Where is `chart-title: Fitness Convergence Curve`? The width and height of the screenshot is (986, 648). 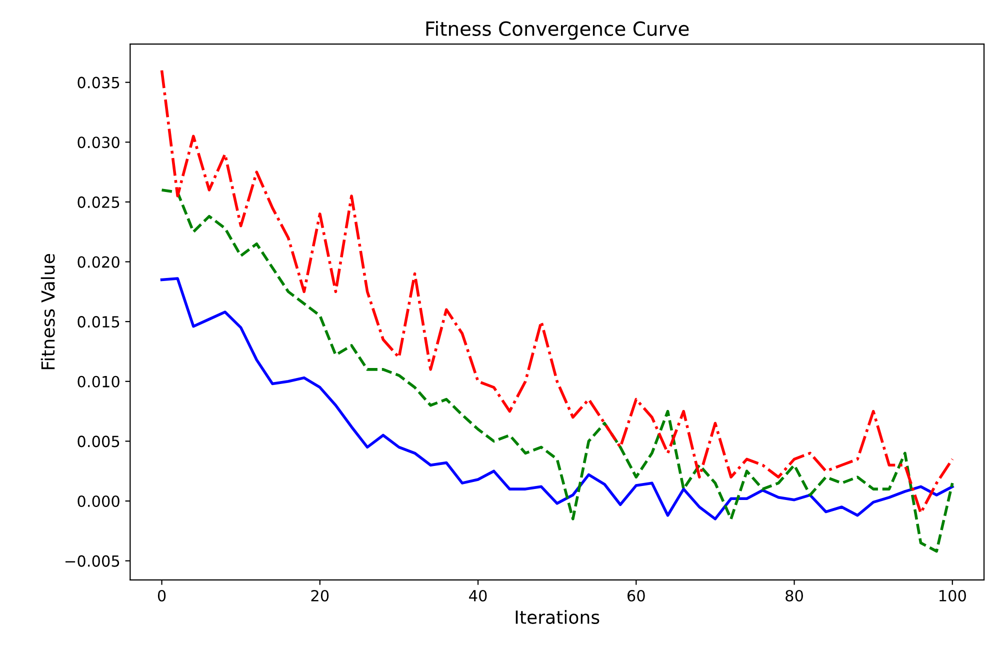
chart-title: Fitness Convergence Curve is located at coordinates (557, 30).